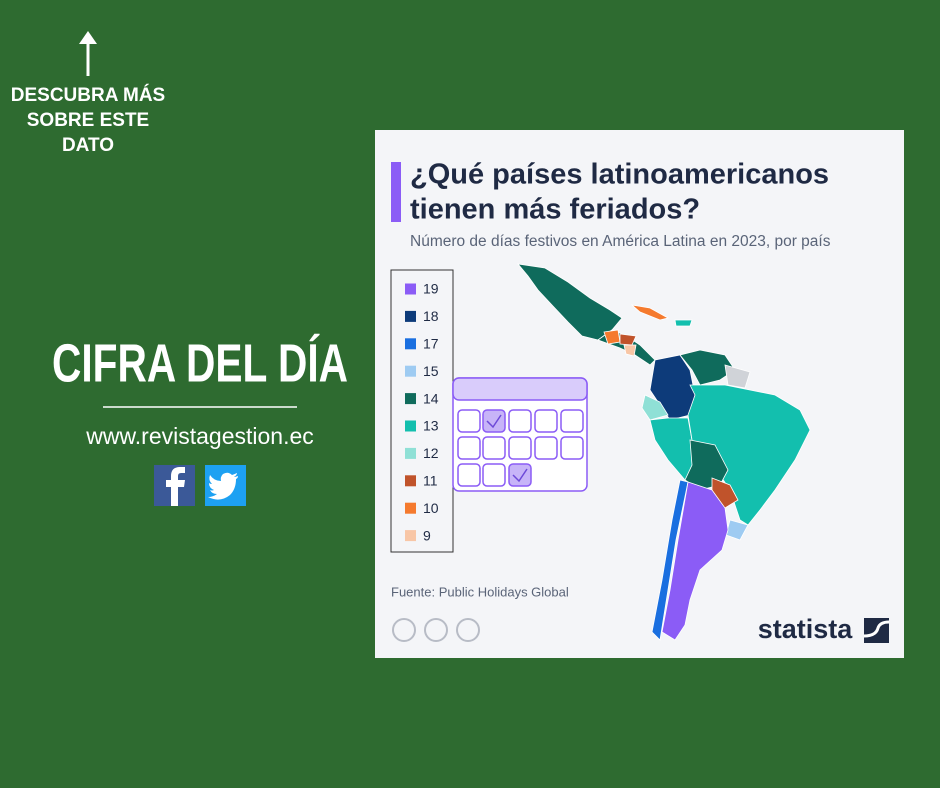  Describe the element at coordinates (422, 412) in the screenshot. I see `legend: 19 18 17 15 14 13 12 11 10 9` at that location.